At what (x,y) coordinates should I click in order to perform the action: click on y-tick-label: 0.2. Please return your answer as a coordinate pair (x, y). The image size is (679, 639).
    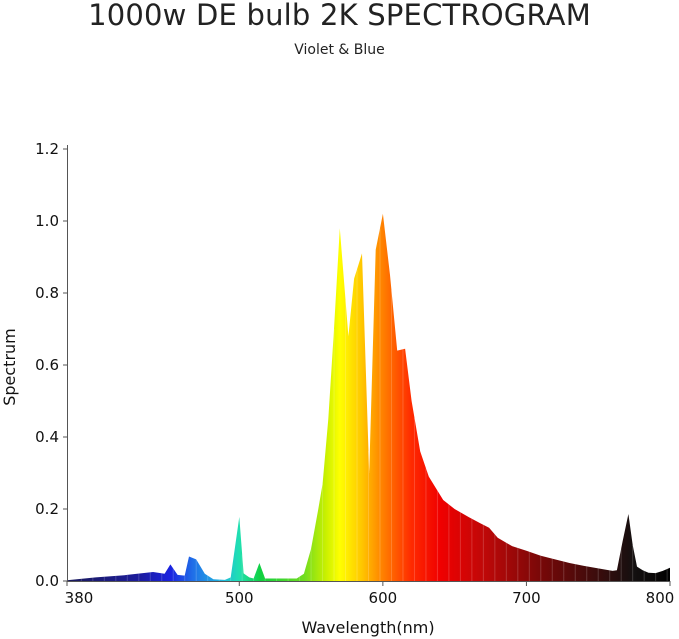
    Looking at the image, I should click on (47, 509).